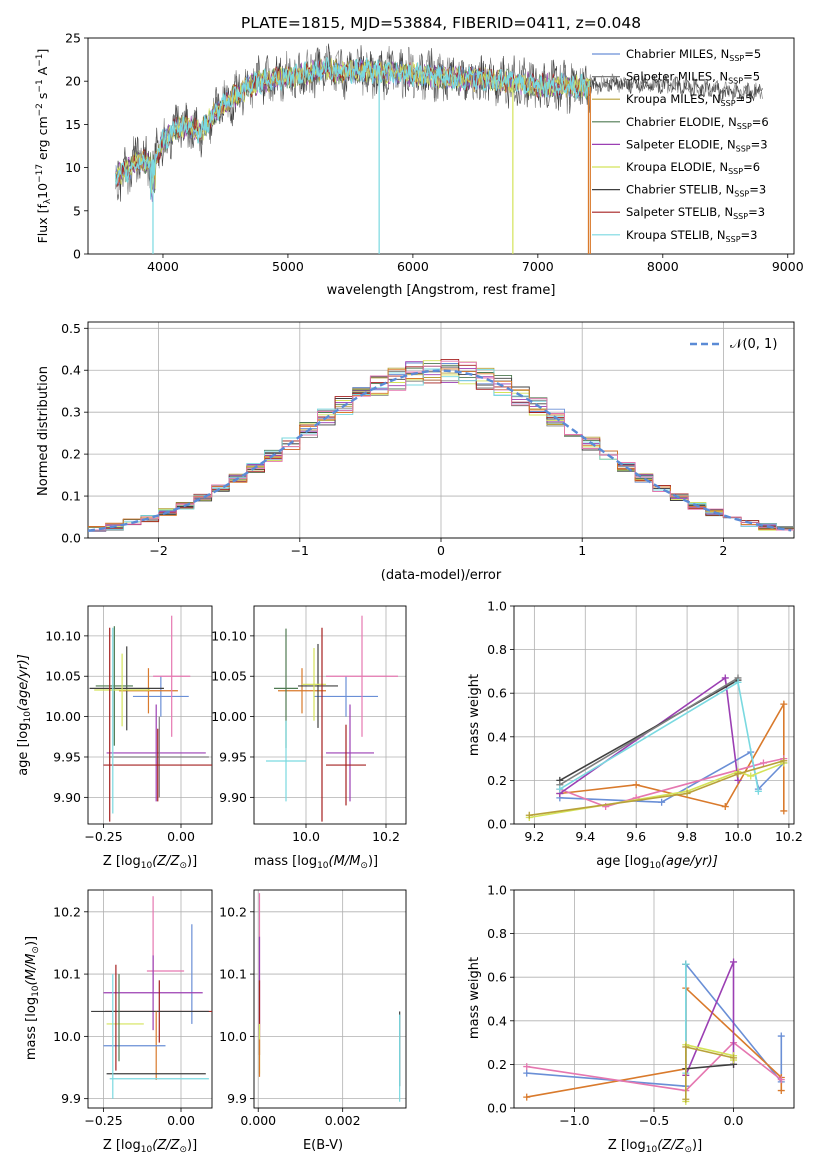 This screenshot has height=1170, width=819. I want to click on legend-entry: Chabrier MILES, NSSP=5, so click(693, 55).